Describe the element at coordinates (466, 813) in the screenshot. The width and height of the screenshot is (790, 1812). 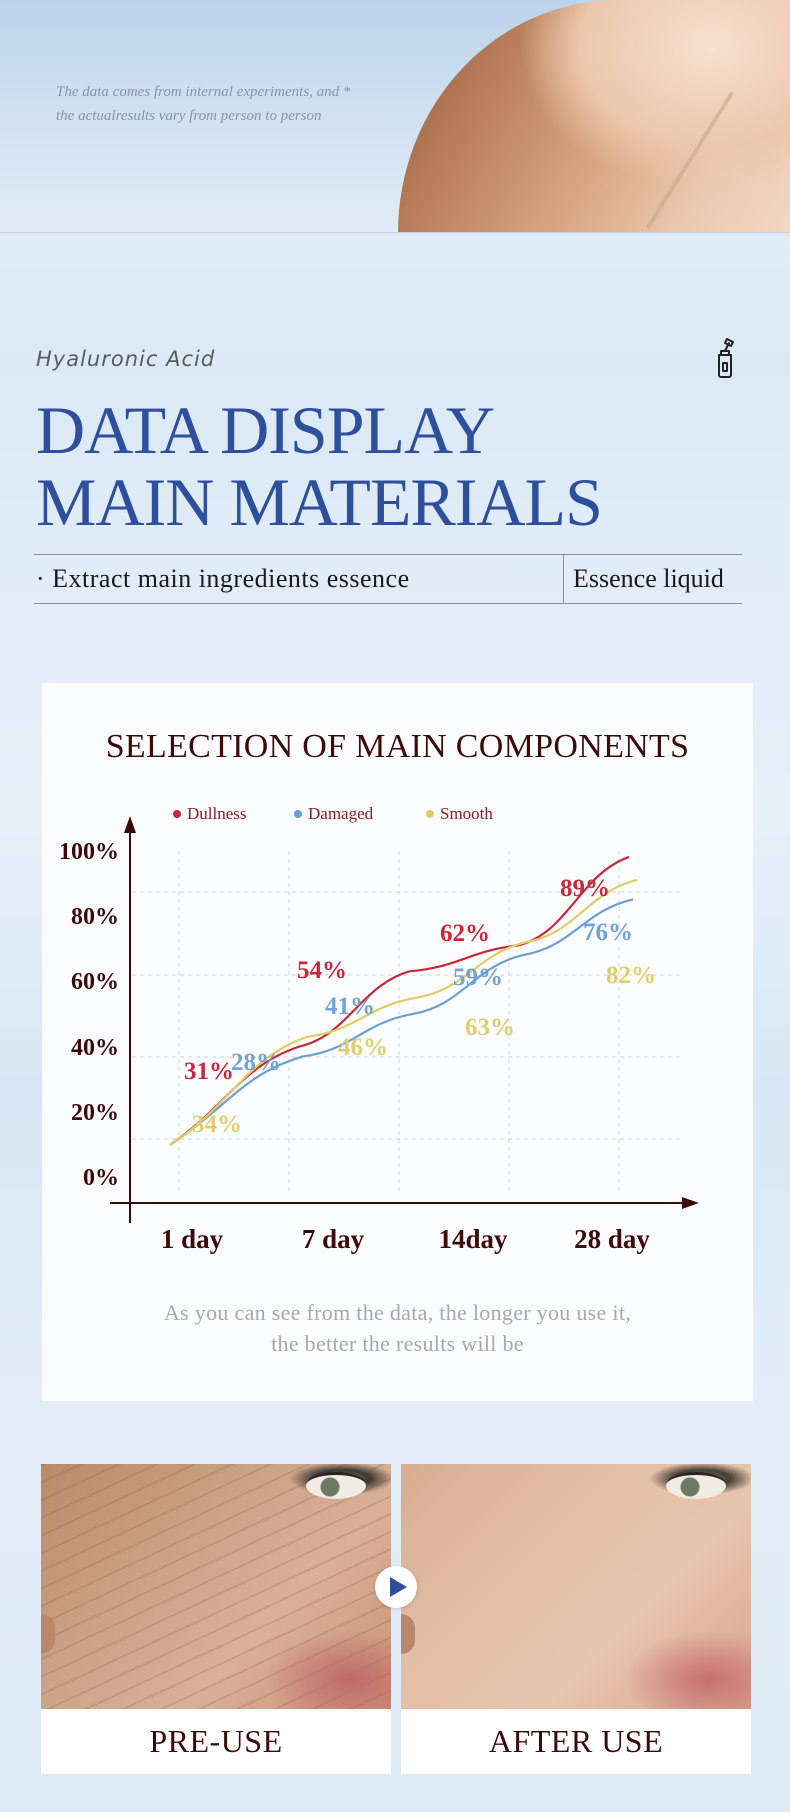
I see `legend-label-smooth: Smooth` at that location.